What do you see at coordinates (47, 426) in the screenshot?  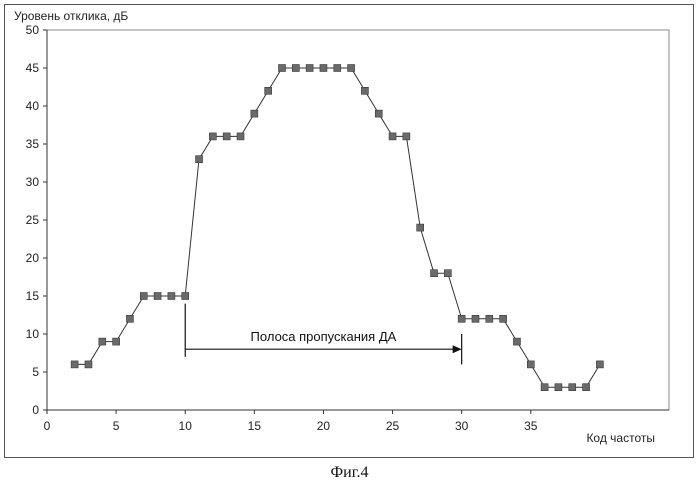 I see `x-tick-label: 0` at bounding box center [47, 426].